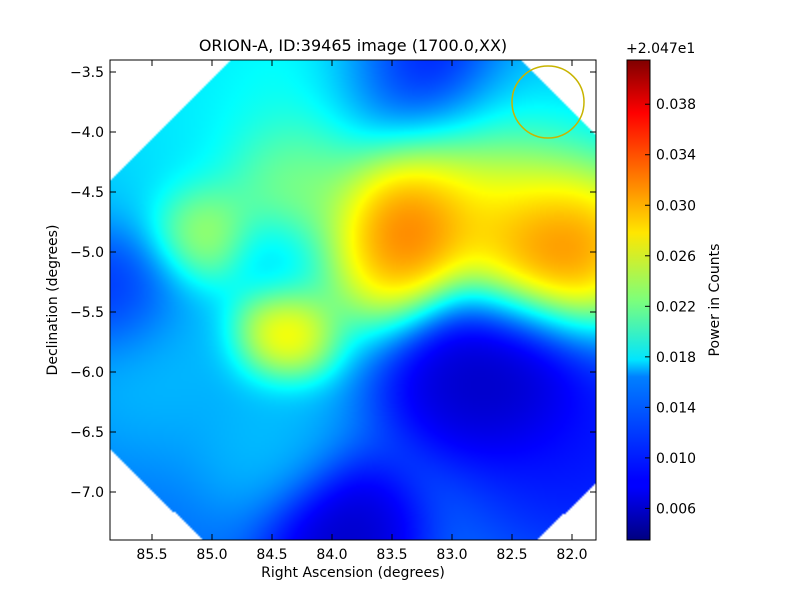 The width and height of the screenshot is (800, 600). Describe the element at coordinates (660, 49) in the screenshot. I see `colorbar-offset-label: +2.047e1` at that location.